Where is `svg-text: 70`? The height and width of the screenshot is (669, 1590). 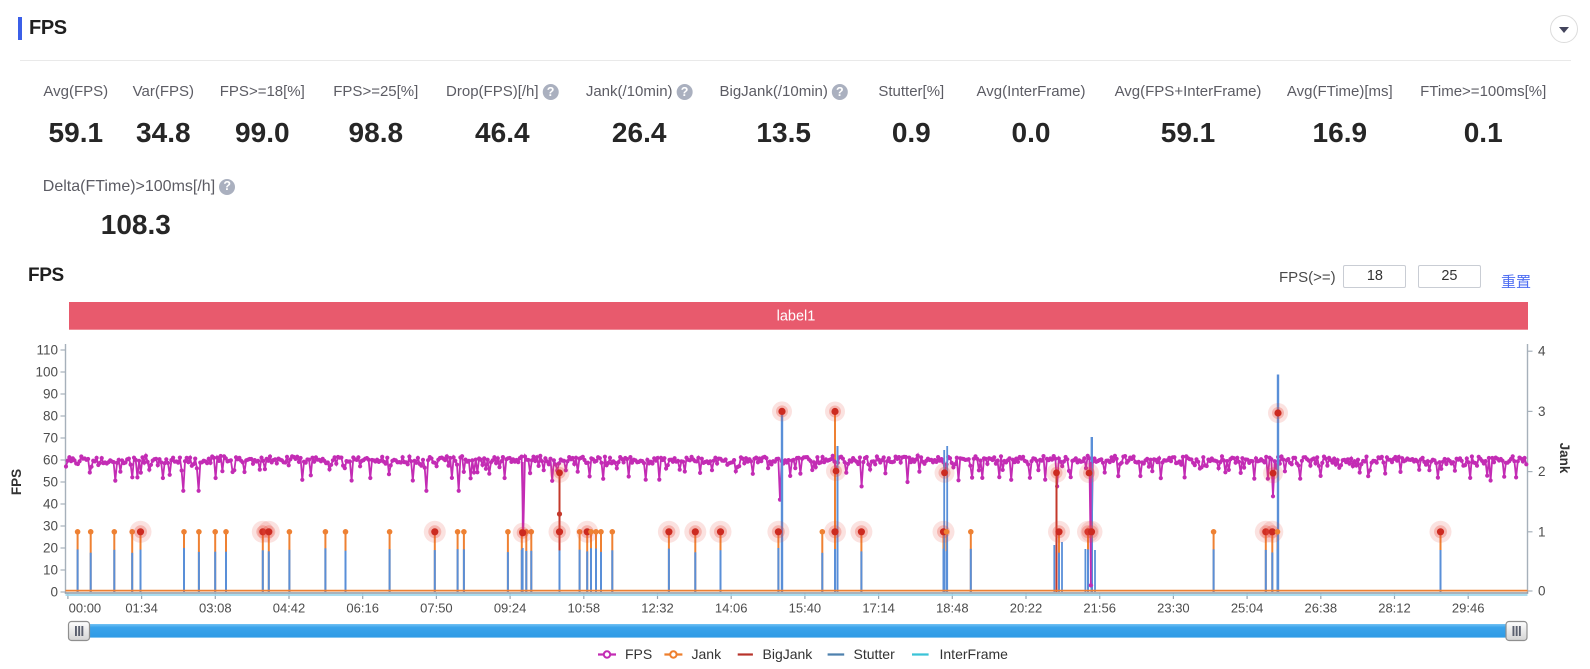 svg-text: 70 is located at coordinates (50, 438).